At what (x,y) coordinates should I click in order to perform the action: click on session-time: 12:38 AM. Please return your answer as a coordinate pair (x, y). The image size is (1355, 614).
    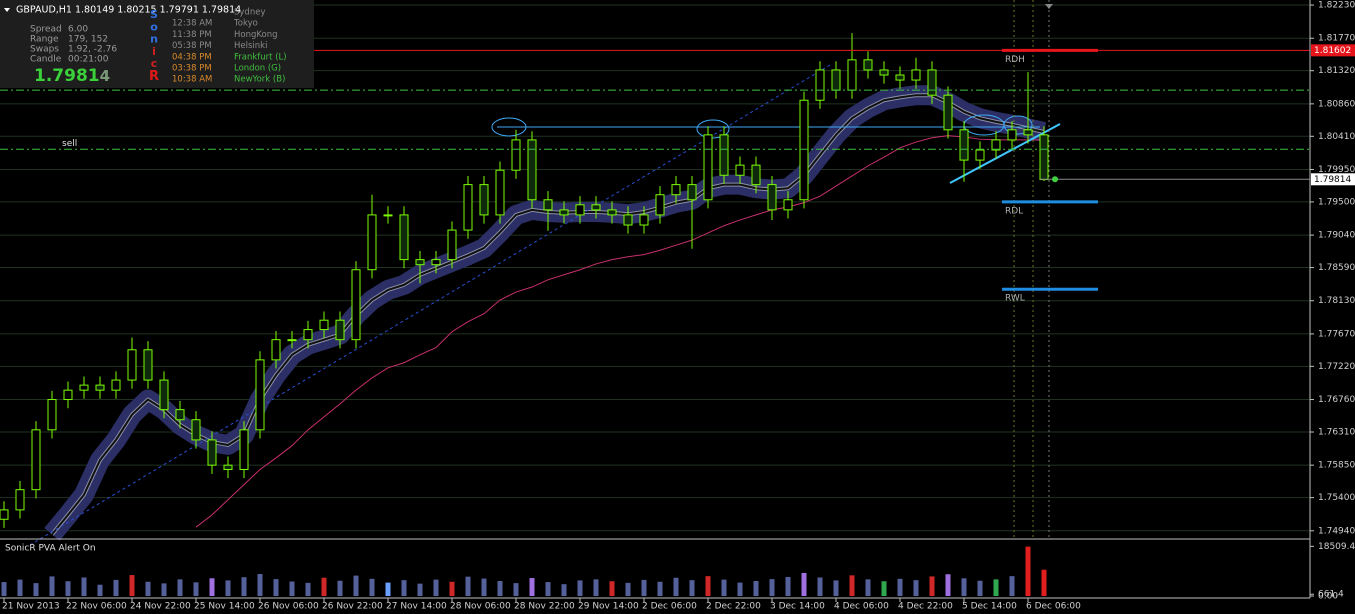
    Looking at the image, I should click on (192, 24).